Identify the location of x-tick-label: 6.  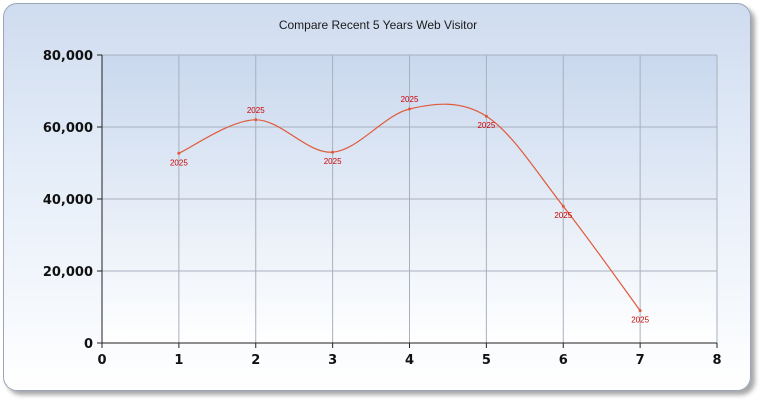
(563, 360).